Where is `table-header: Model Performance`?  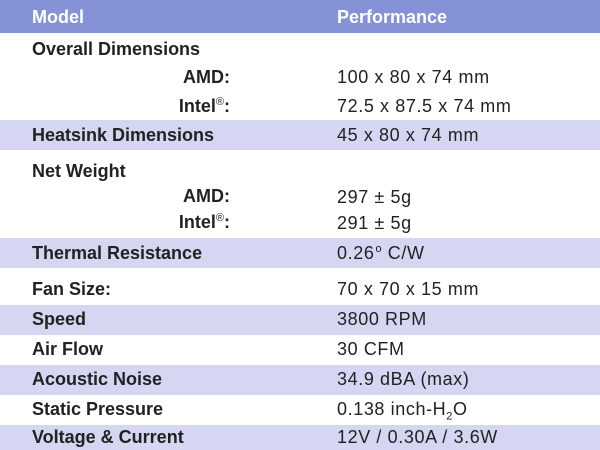
table-header: Model Performance is located at coordinates (300, 16).